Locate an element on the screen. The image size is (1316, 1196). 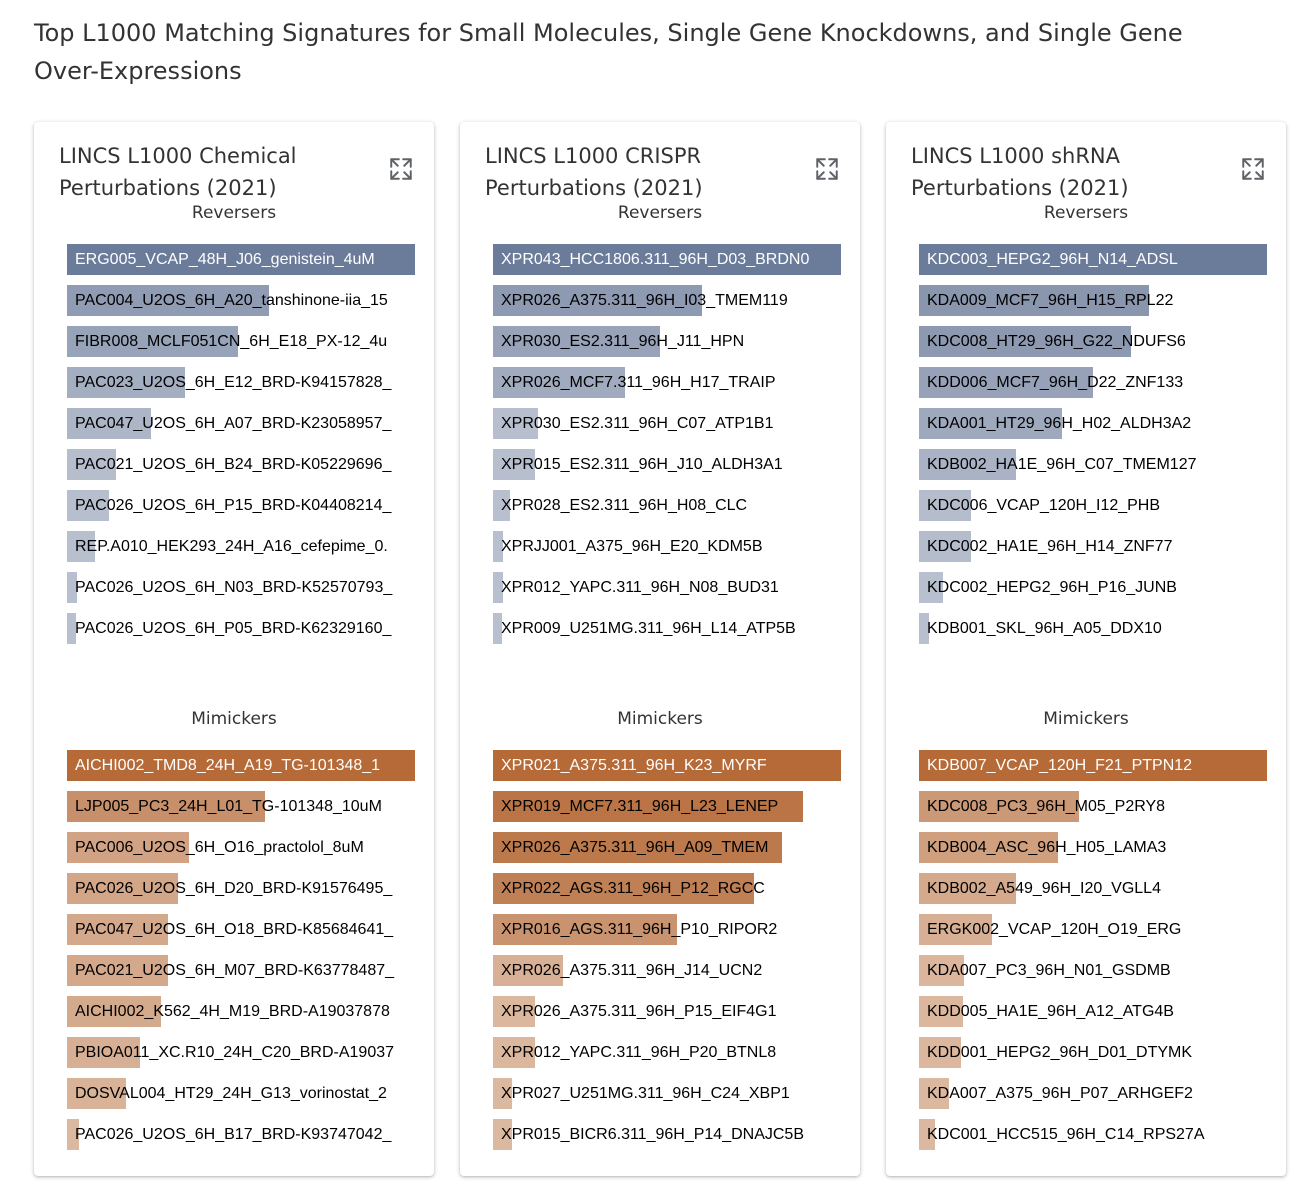
bar-row: KDA007_A375_96H_P07_ARHGEF2 is located at coordinates (1093, 1093).